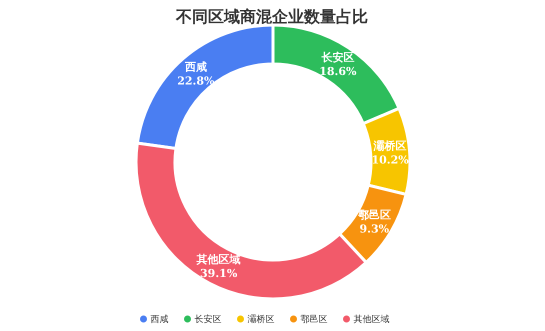 This screenshot has width=545, height=331. I want to click on slice-label: 鄠邑区, so click(374, 215).